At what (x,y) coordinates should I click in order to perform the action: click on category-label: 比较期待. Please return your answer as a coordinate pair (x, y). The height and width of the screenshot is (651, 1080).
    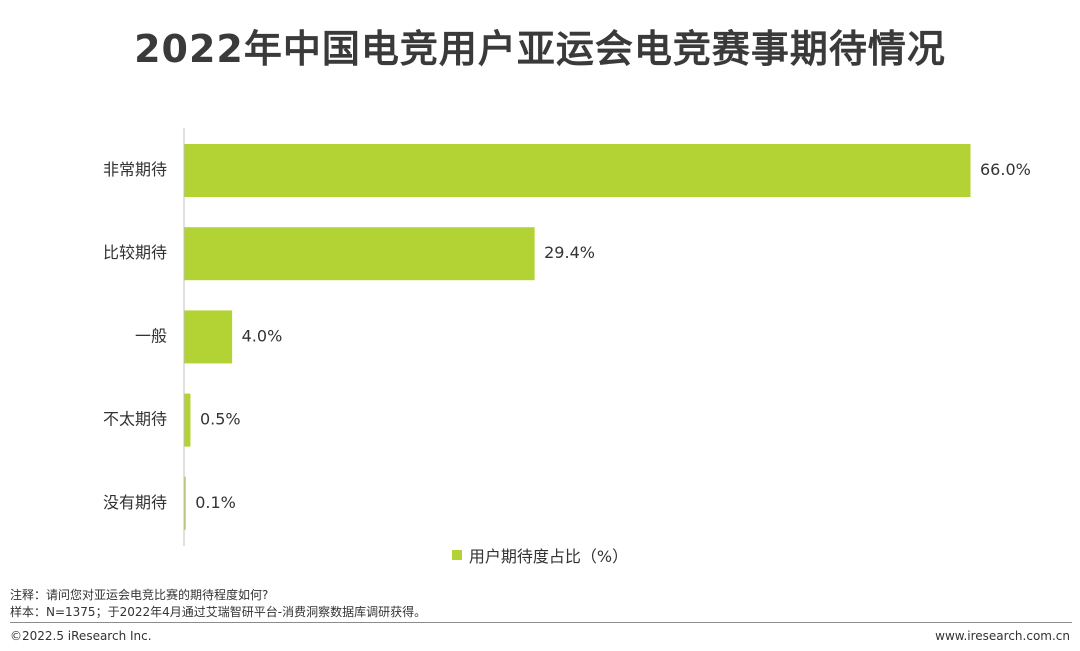
    Looking at the image, I should click on (135, 252).